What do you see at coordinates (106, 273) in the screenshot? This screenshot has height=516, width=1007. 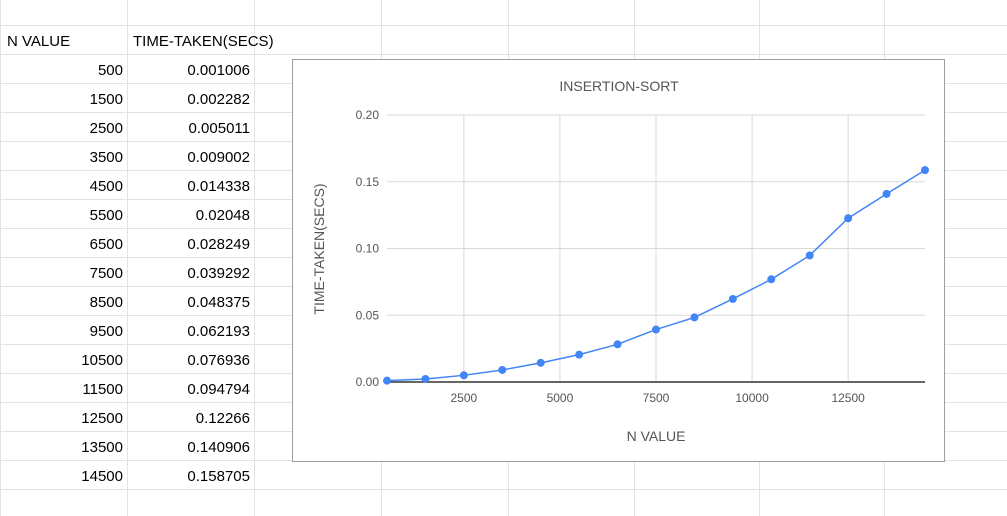 I see `cell-n-value: 7500` at bounding box center [106, 273].